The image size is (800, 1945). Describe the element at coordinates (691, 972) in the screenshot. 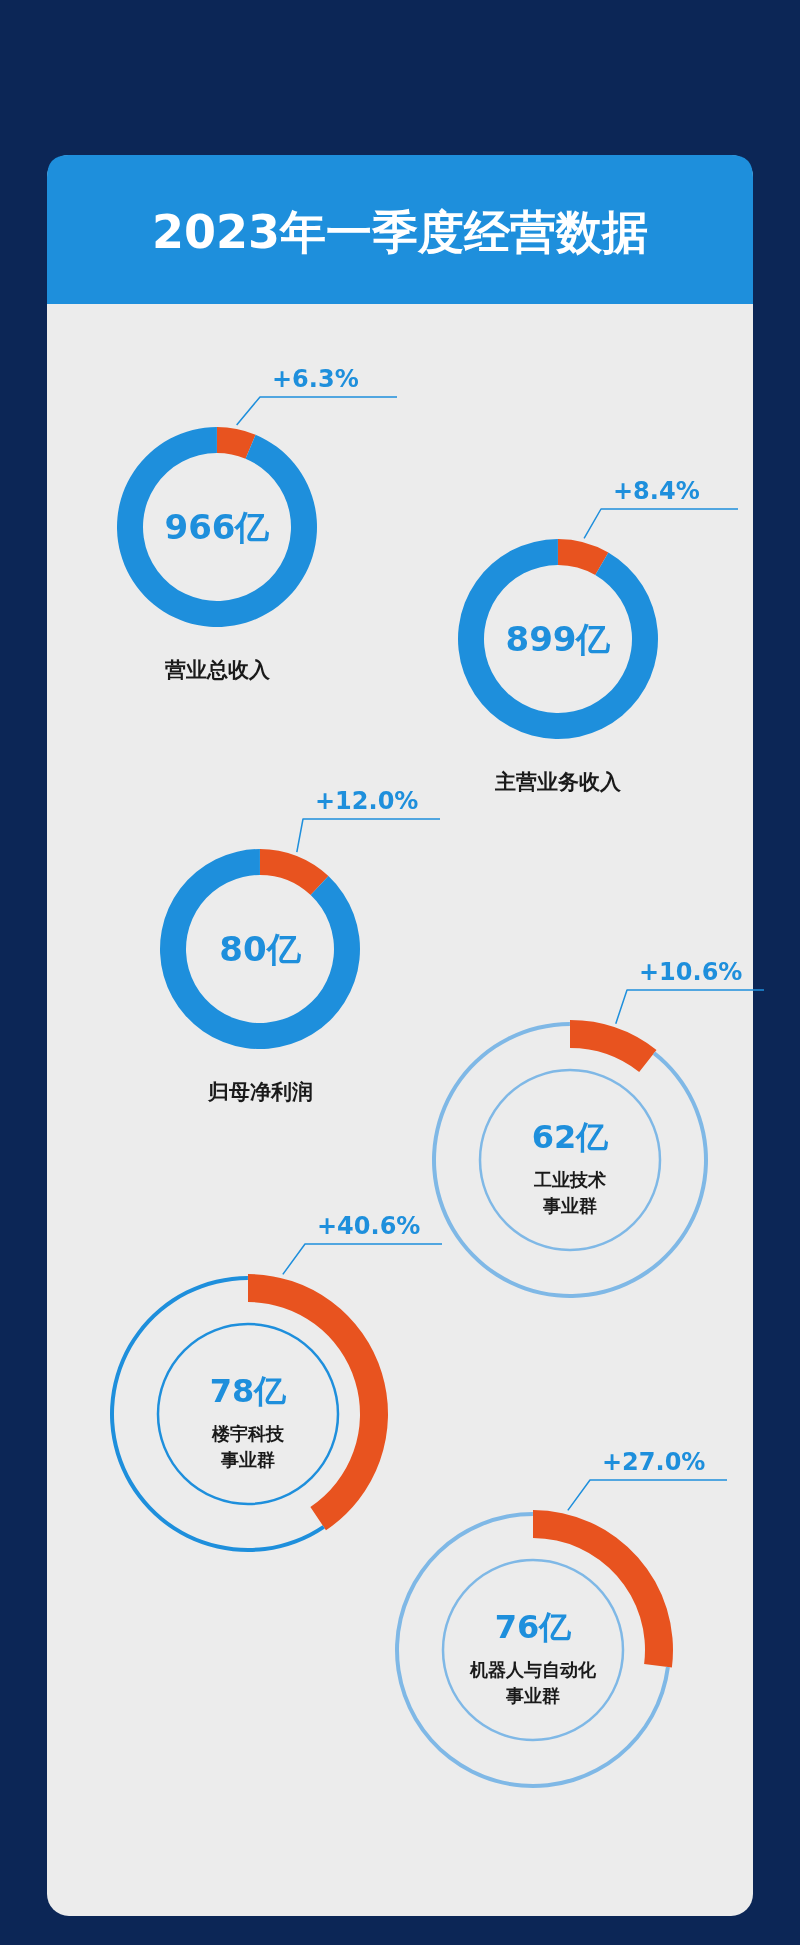

I see `data-label: +10.6%` at that location.